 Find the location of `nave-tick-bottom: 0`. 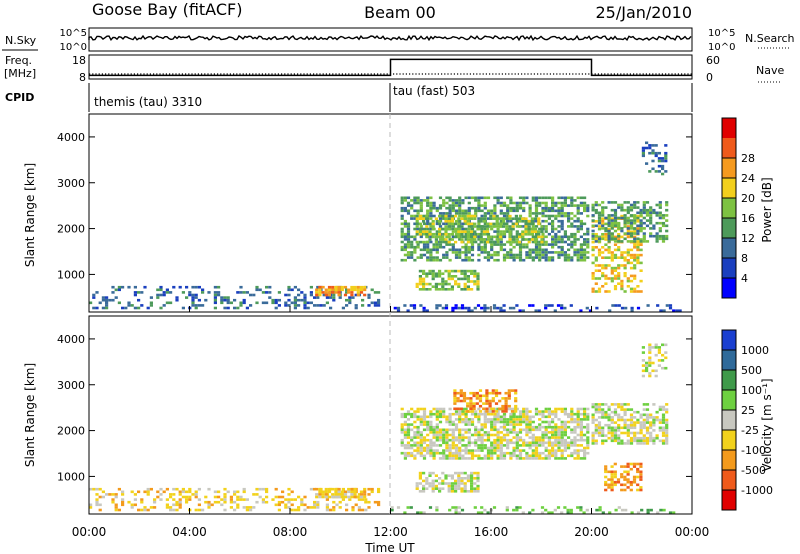

nave-tick-bottom: 0 is located at coordinates (709, 77).